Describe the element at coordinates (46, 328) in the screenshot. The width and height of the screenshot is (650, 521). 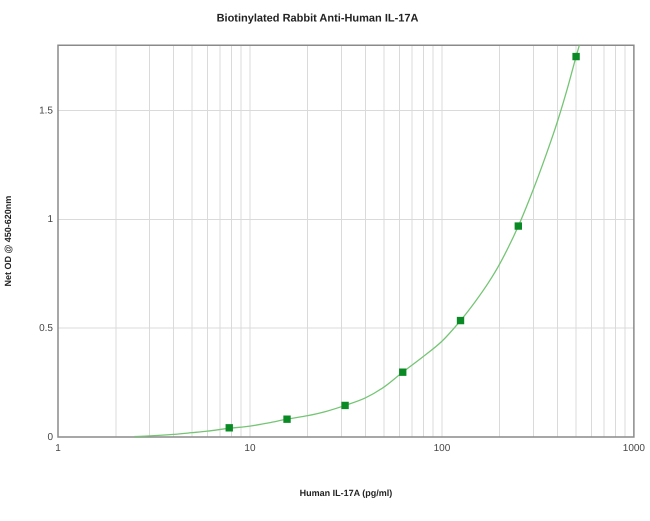
I see `y-tick-label: 0.5` at that location.